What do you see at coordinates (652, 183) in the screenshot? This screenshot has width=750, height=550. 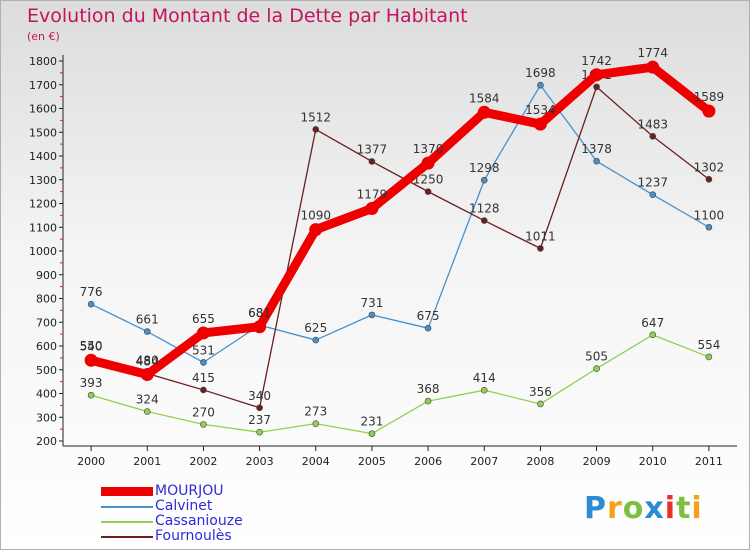 I see `data-label-calvinet: 1237` at bounding box center [652, 183].